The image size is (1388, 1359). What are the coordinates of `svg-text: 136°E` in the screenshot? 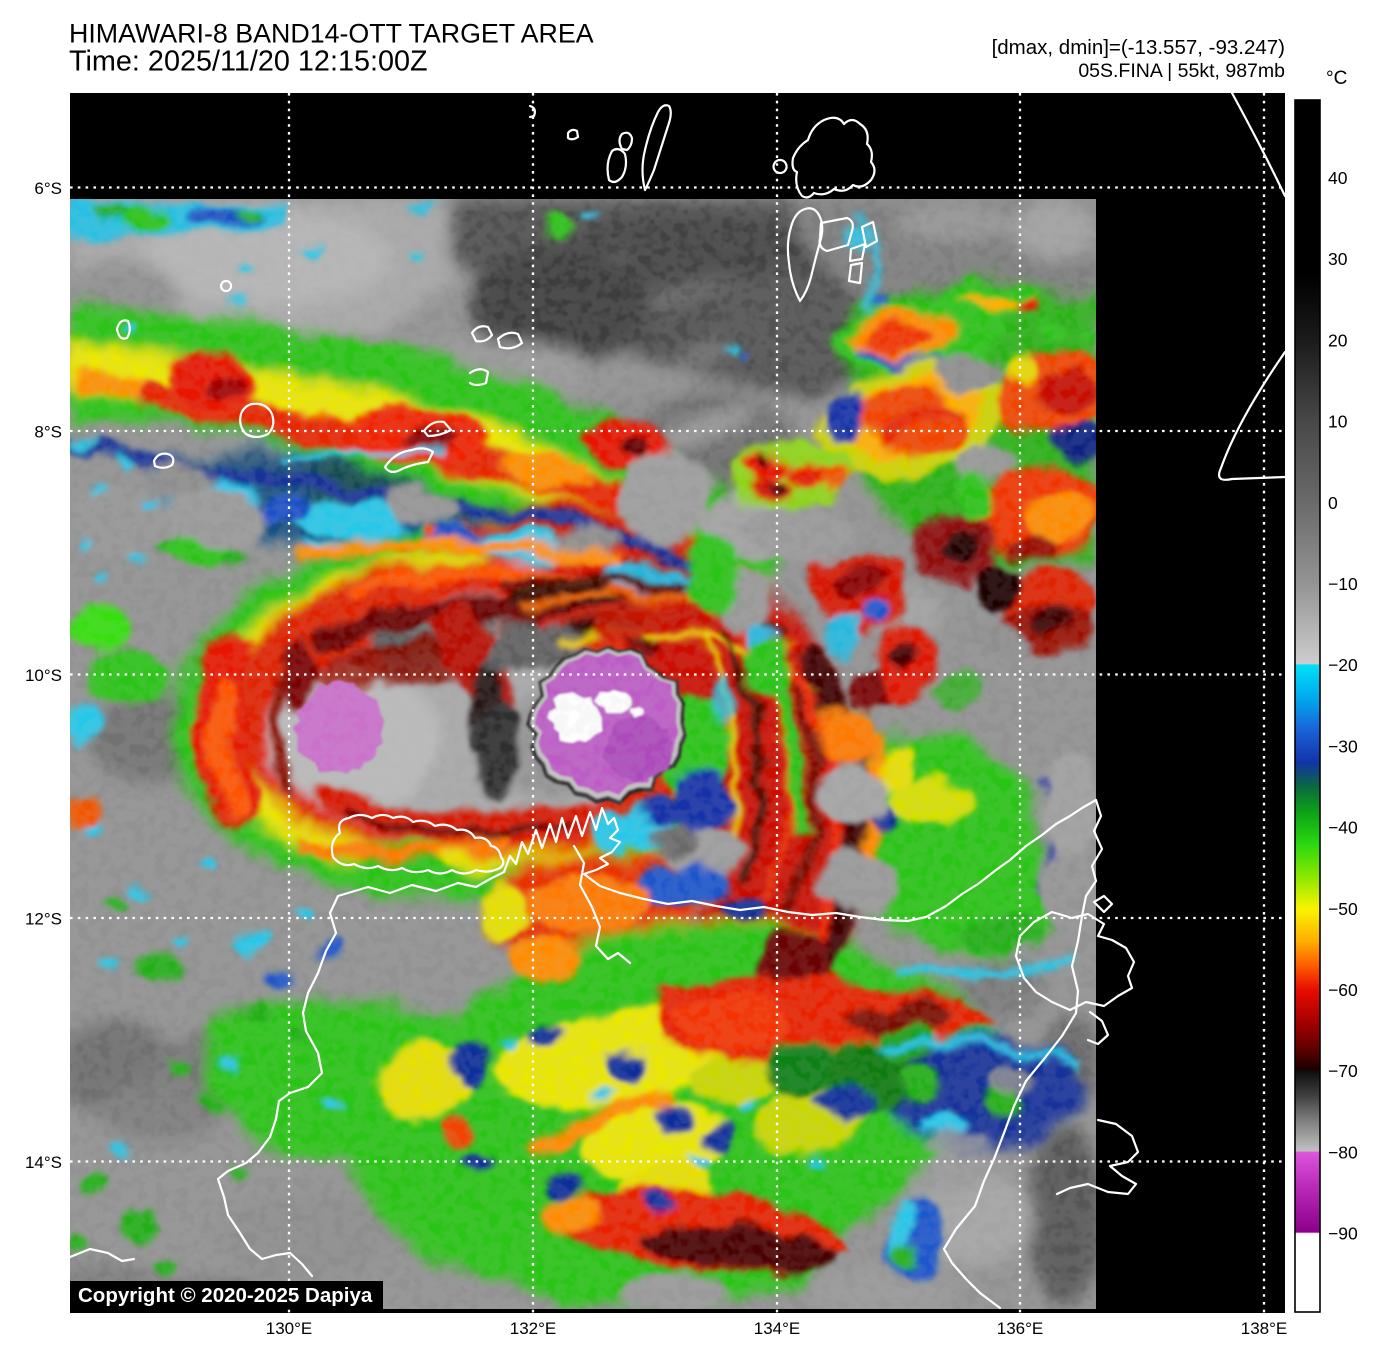 It's located at (1020, 1328).